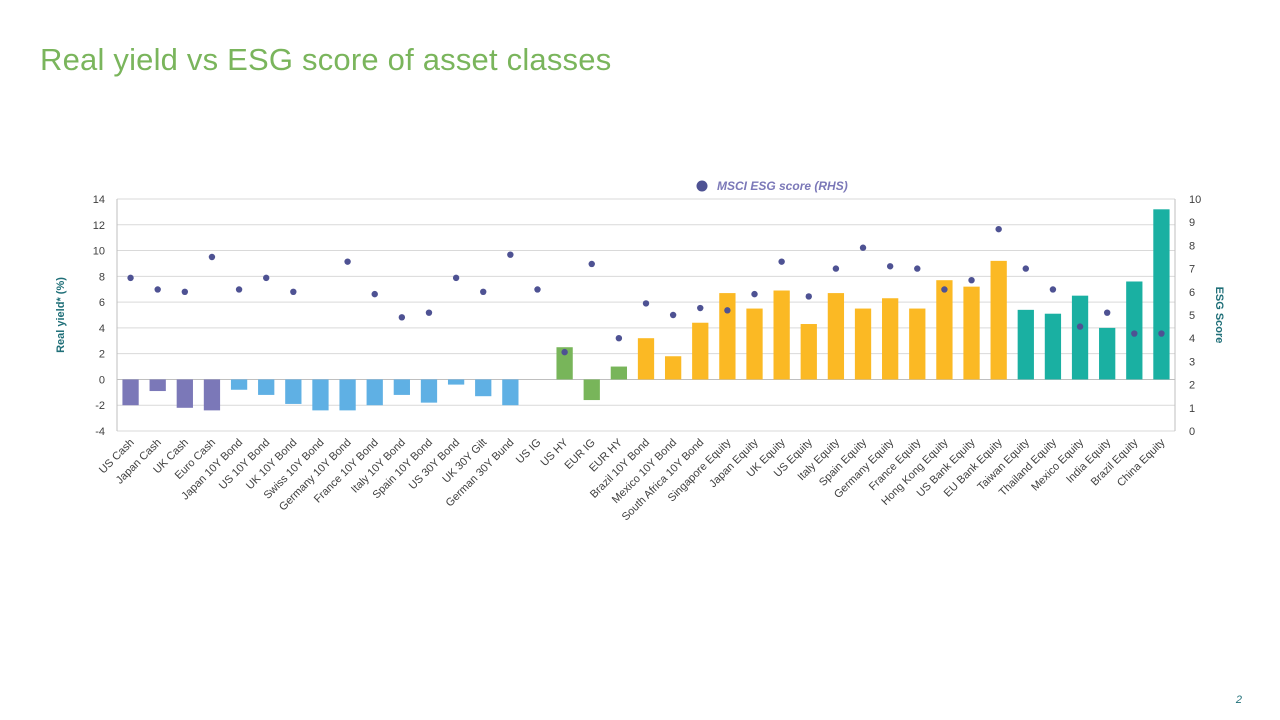 The width and height of the screenshot is (1280, 720). Describe the element at coordinates (99, 226) in the screenshot. I see `y-tick-label: 12` at that location.